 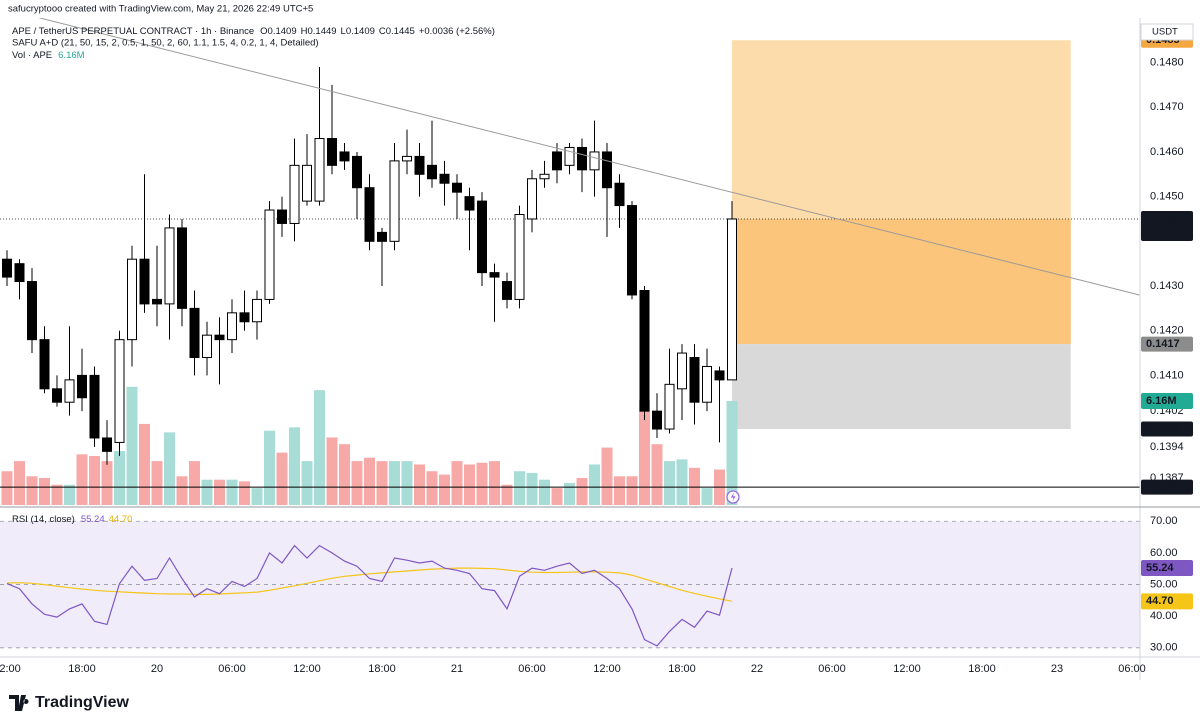 What do you see at coordinates (1167, 62) in the screenshot?
I see `y-tick-label: 0.1480` at bounding box center [1167, 62].